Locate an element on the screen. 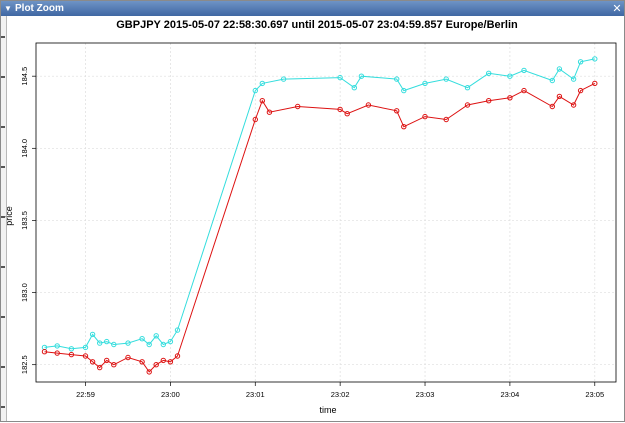 Image resolution: width=625 pixels, height=423 pixels. x-axis: 22:59 23:00 23:01 23:02 23:03 23:04 23:05 is located at coordinates (340, 390).